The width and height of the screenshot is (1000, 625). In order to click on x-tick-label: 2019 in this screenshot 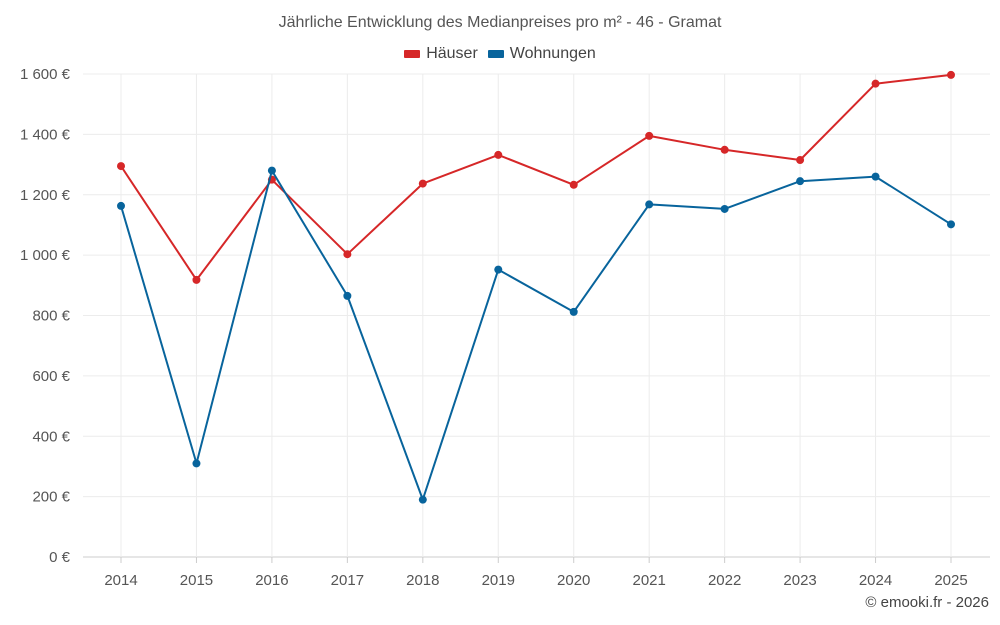, I will do `click(498, 580)`.